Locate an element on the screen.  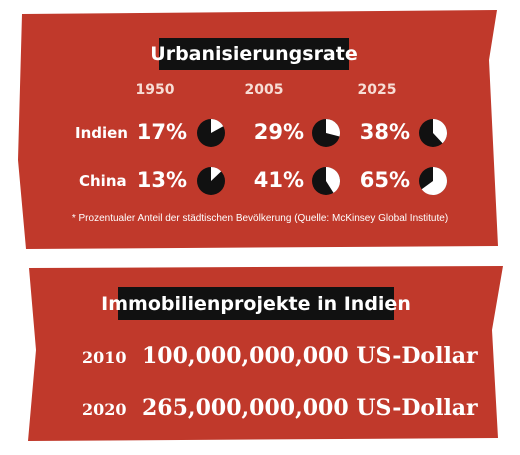
value-label-china-2025: 65% is located at coordinates (384, 180).